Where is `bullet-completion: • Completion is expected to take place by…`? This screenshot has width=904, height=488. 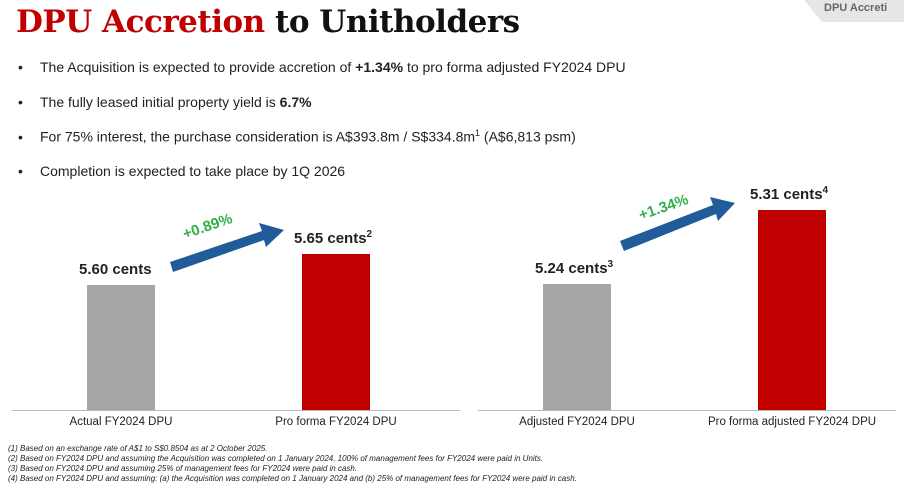
bullet-completion: • Completion is expected to take place by… is located at coordinates (182, 171).